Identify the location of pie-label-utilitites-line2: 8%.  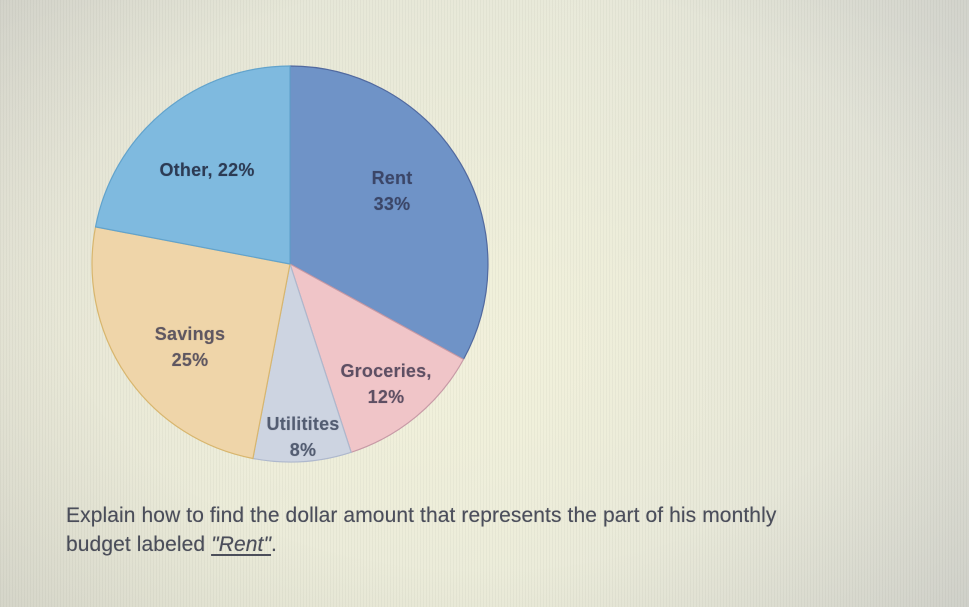
(303, 450).